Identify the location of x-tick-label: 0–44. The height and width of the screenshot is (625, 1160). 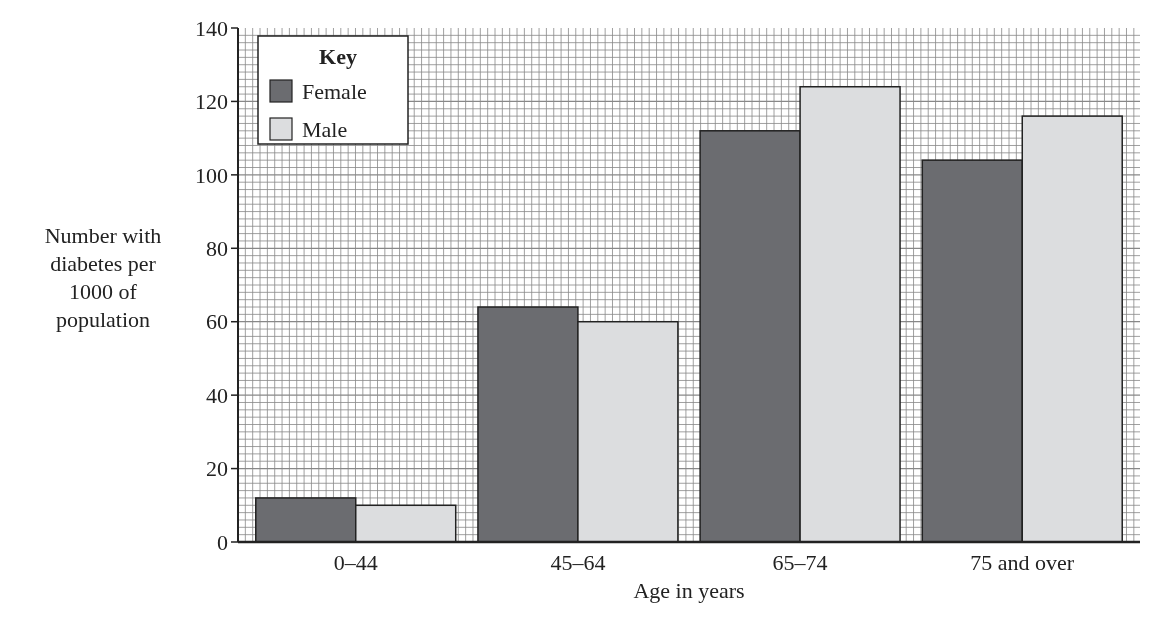
(355, 562).